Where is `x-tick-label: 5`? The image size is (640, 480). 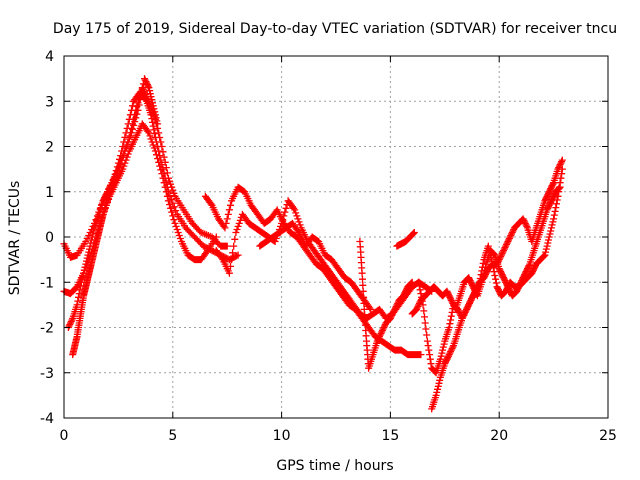 x-tick-label: 5 is located at coordinates (172, 436).